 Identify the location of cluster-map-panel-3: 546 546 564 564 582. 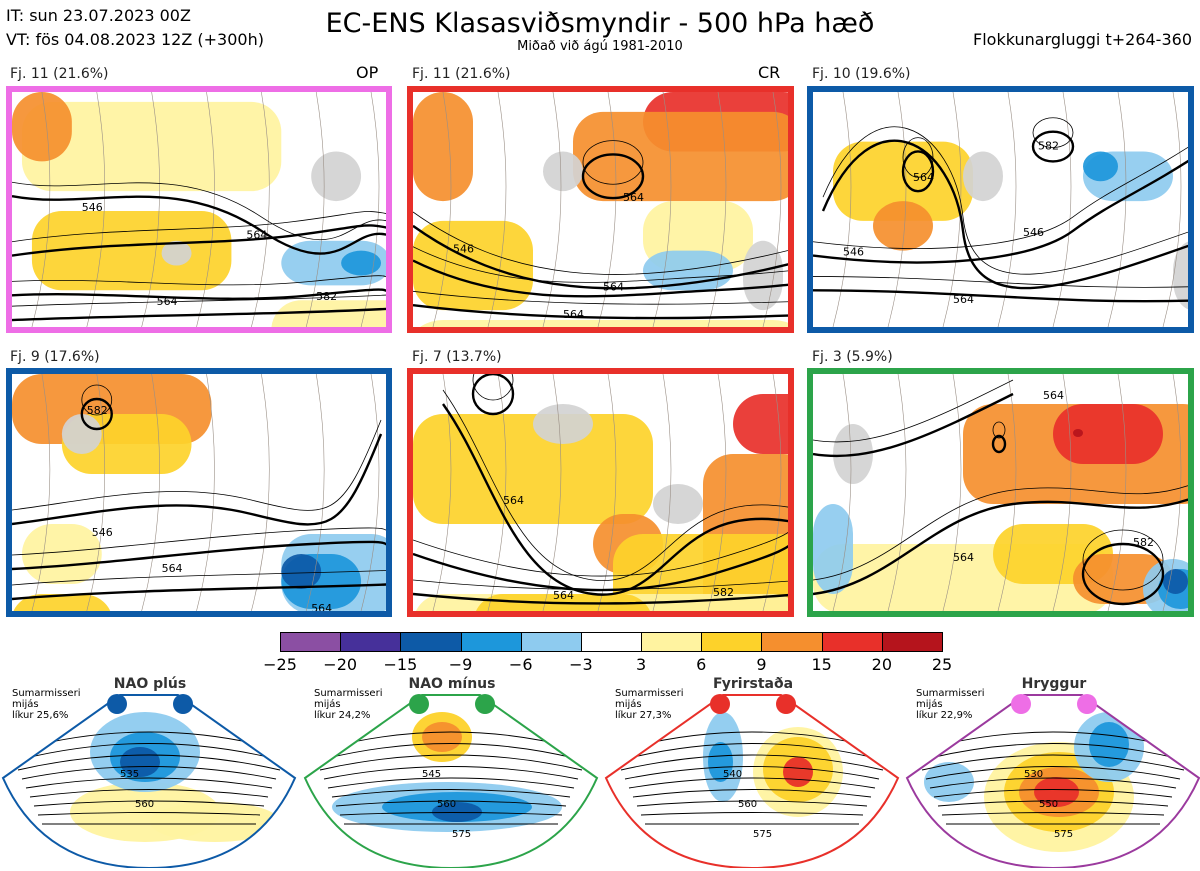
(1000, 209).